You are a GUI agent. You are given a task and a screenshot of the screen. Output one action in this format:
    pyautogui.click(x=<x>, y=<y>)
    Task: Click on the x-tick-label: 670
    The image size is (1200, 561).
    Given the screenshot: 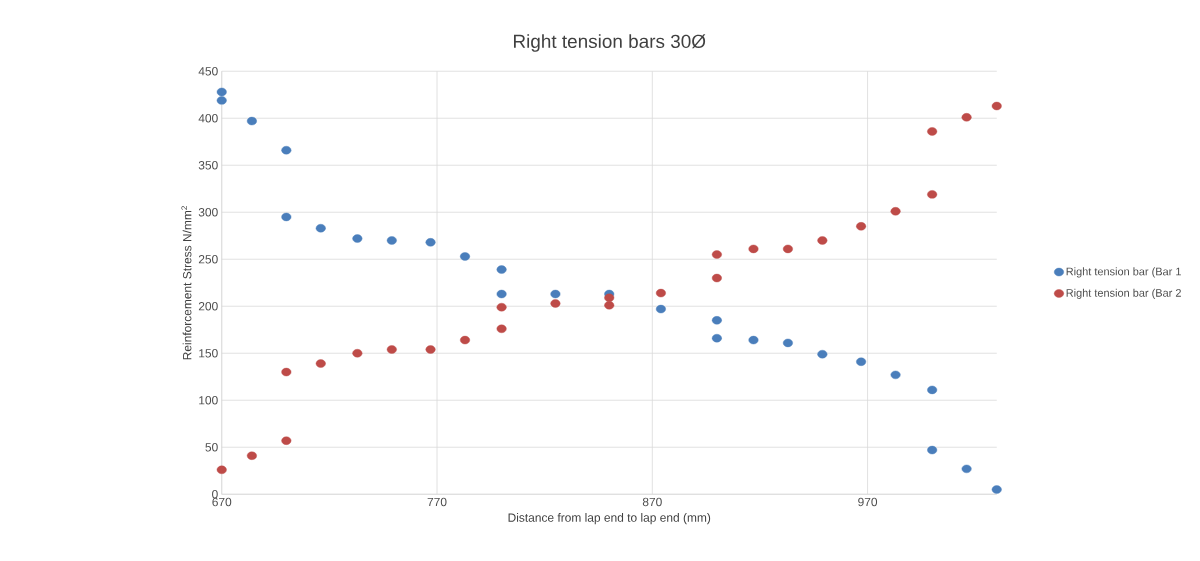 What is the action you would take?
    pyautogui.click(x=222, y=502)
    